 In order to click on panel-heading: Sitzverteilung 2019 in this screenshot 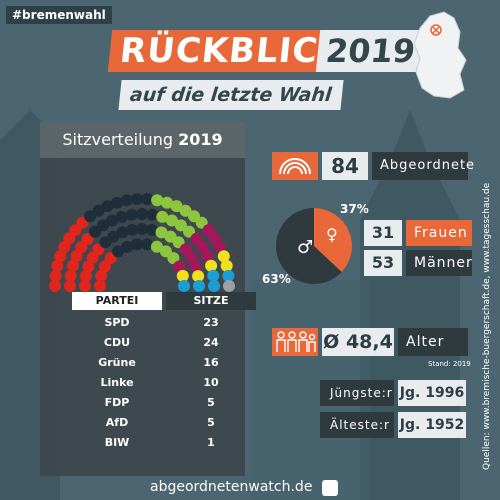, I will do `click(142, 140)`.